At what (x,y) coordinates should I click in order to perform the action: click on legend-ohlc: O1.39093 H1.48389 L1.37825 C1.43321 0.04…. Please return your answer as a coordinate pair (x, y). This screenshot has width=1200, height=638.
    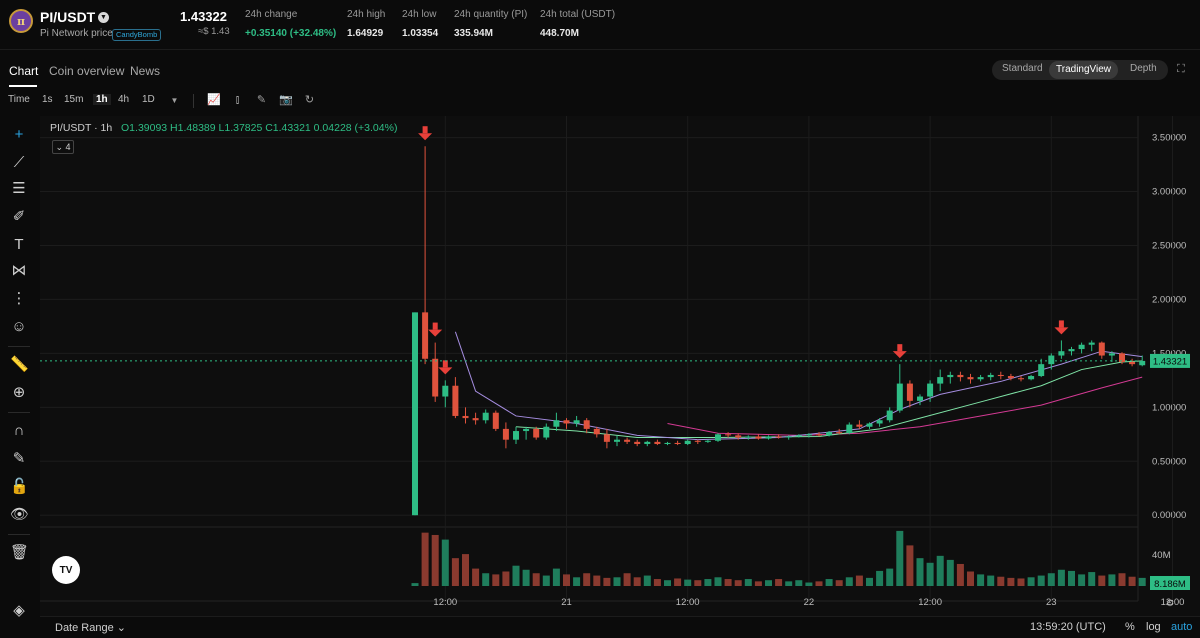
    Looking at the image, I should click on (259, 128).